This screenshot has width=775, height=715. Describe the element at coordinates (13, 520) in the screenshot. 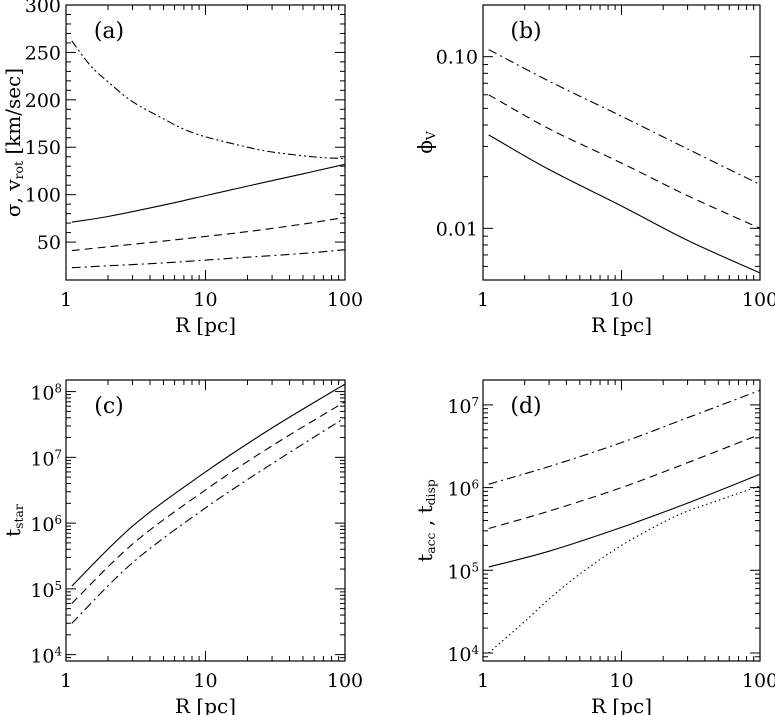

I see `y-axis-label: tstar` at that location.